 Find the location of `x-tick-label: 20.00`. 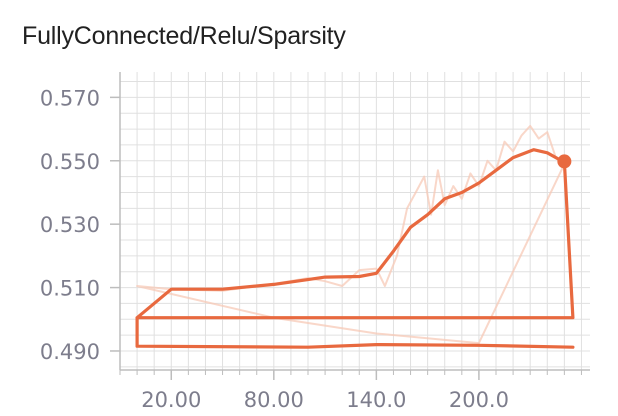

x-tick-label: 20.00 is located at coordinates (171, 400).